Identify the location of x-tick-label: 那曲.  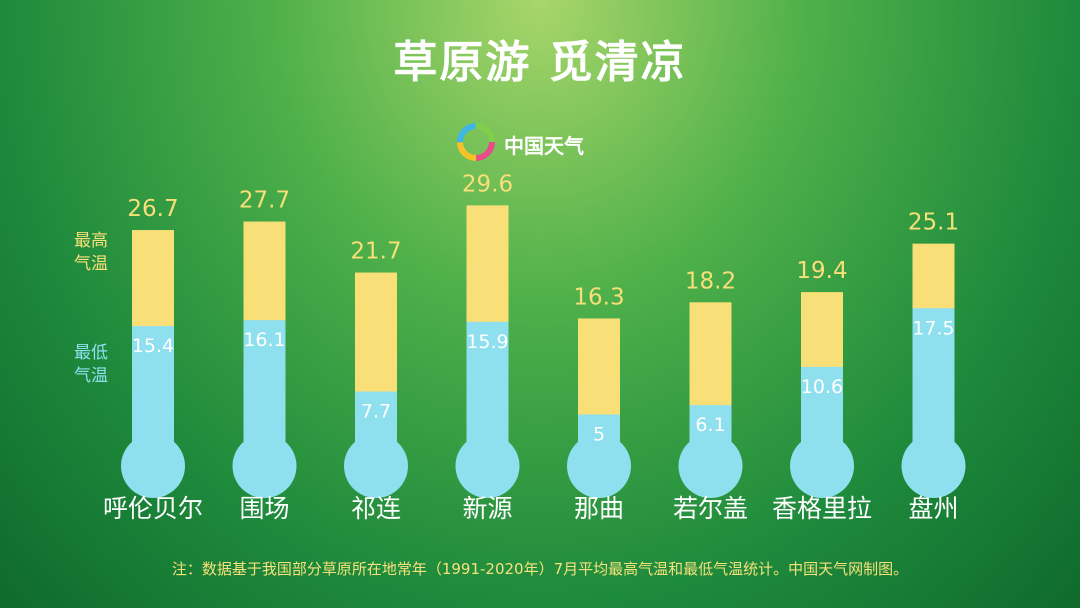
(599, 508).